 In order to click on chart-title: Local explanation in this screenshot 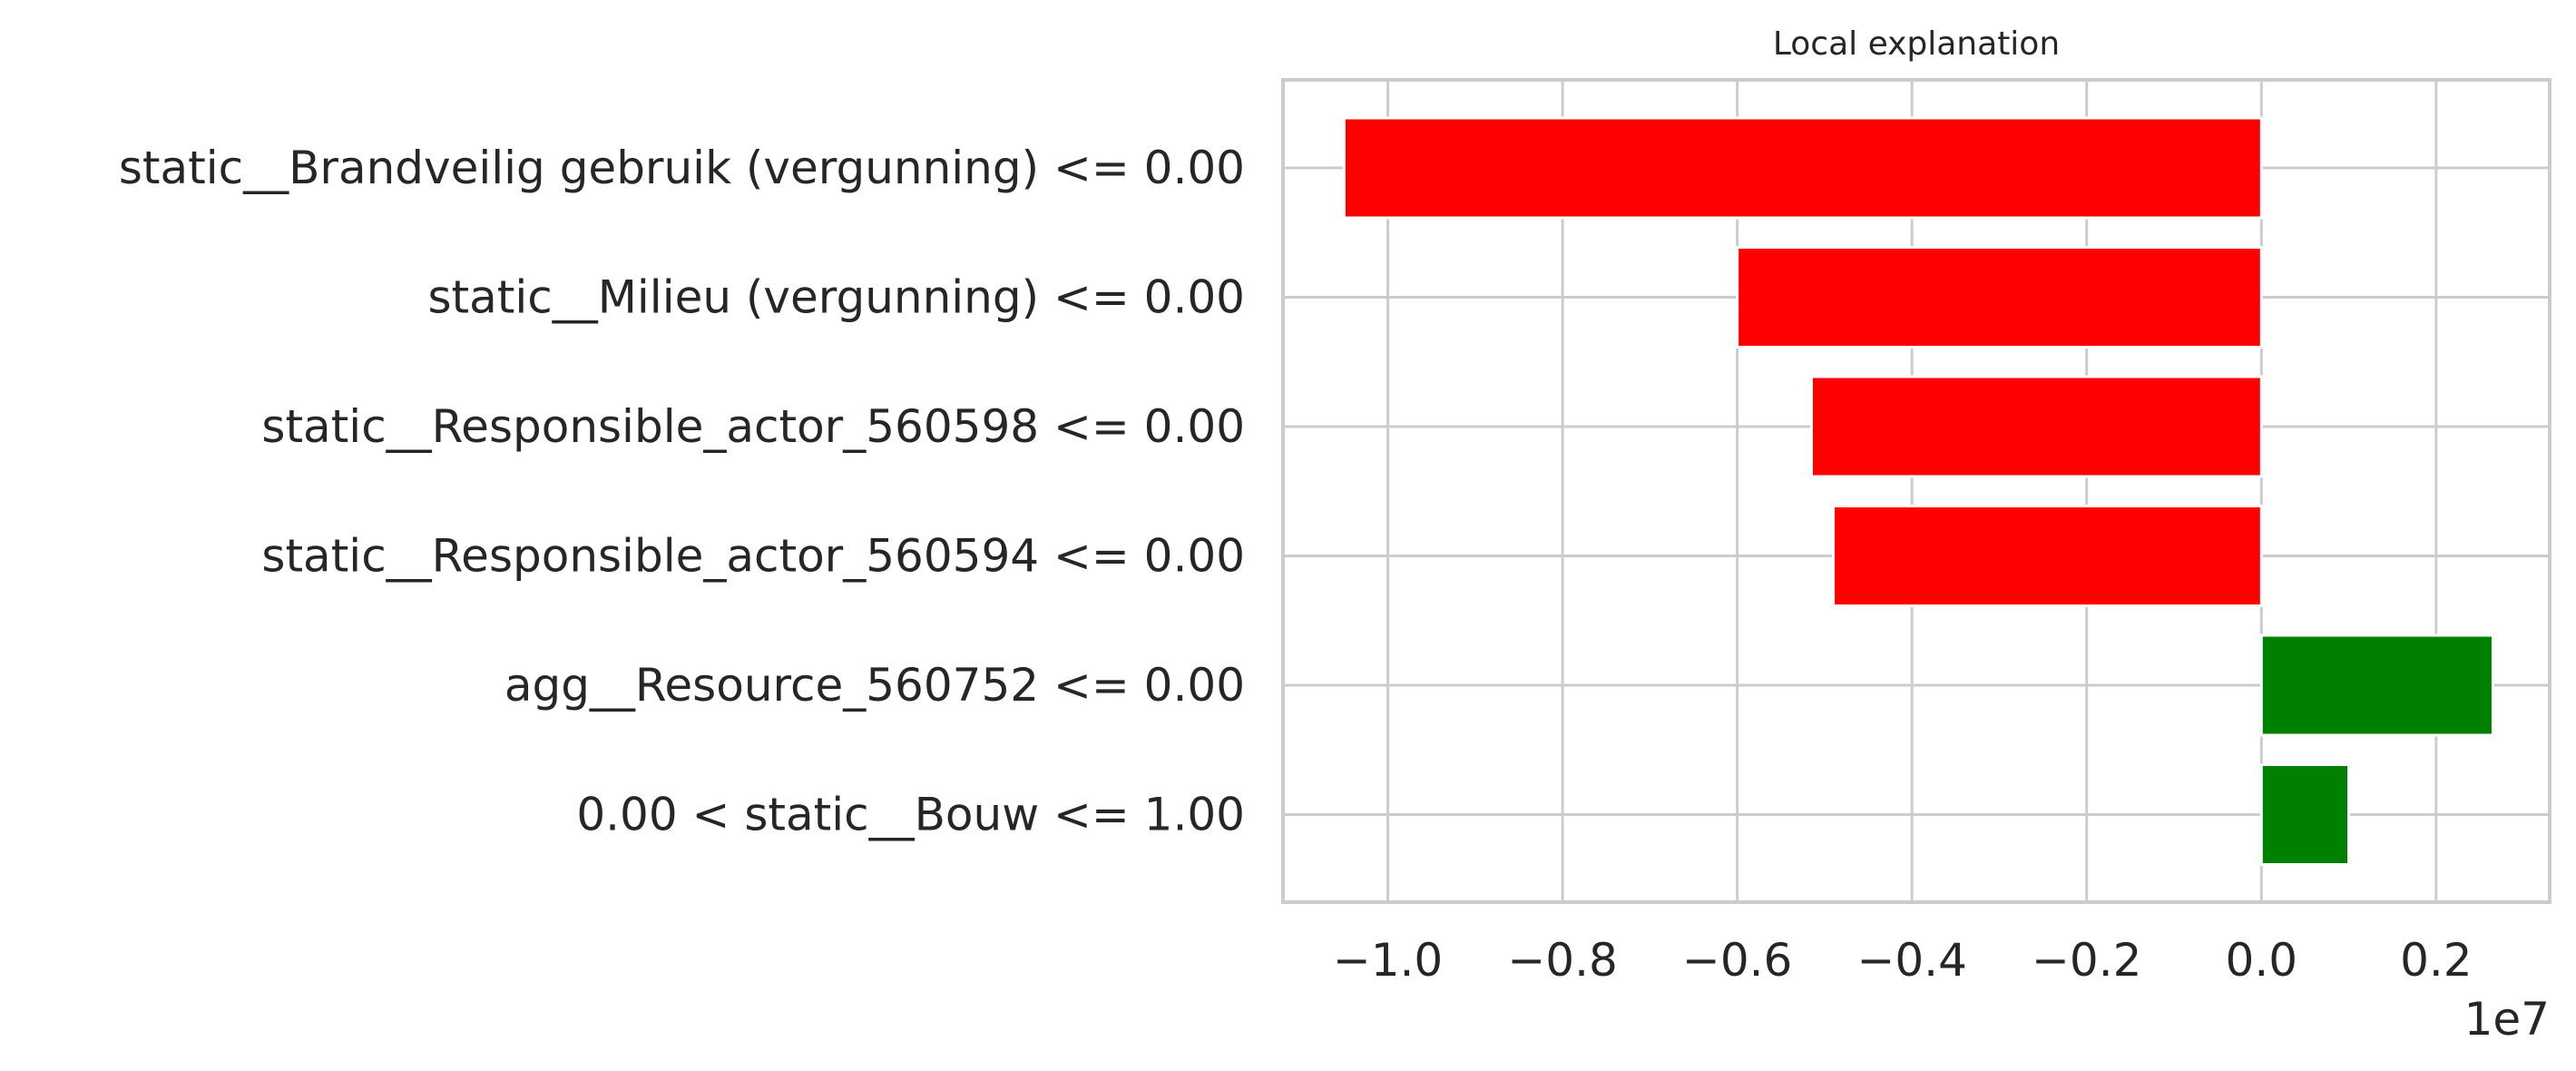, I will do `click(1916, 44)`.